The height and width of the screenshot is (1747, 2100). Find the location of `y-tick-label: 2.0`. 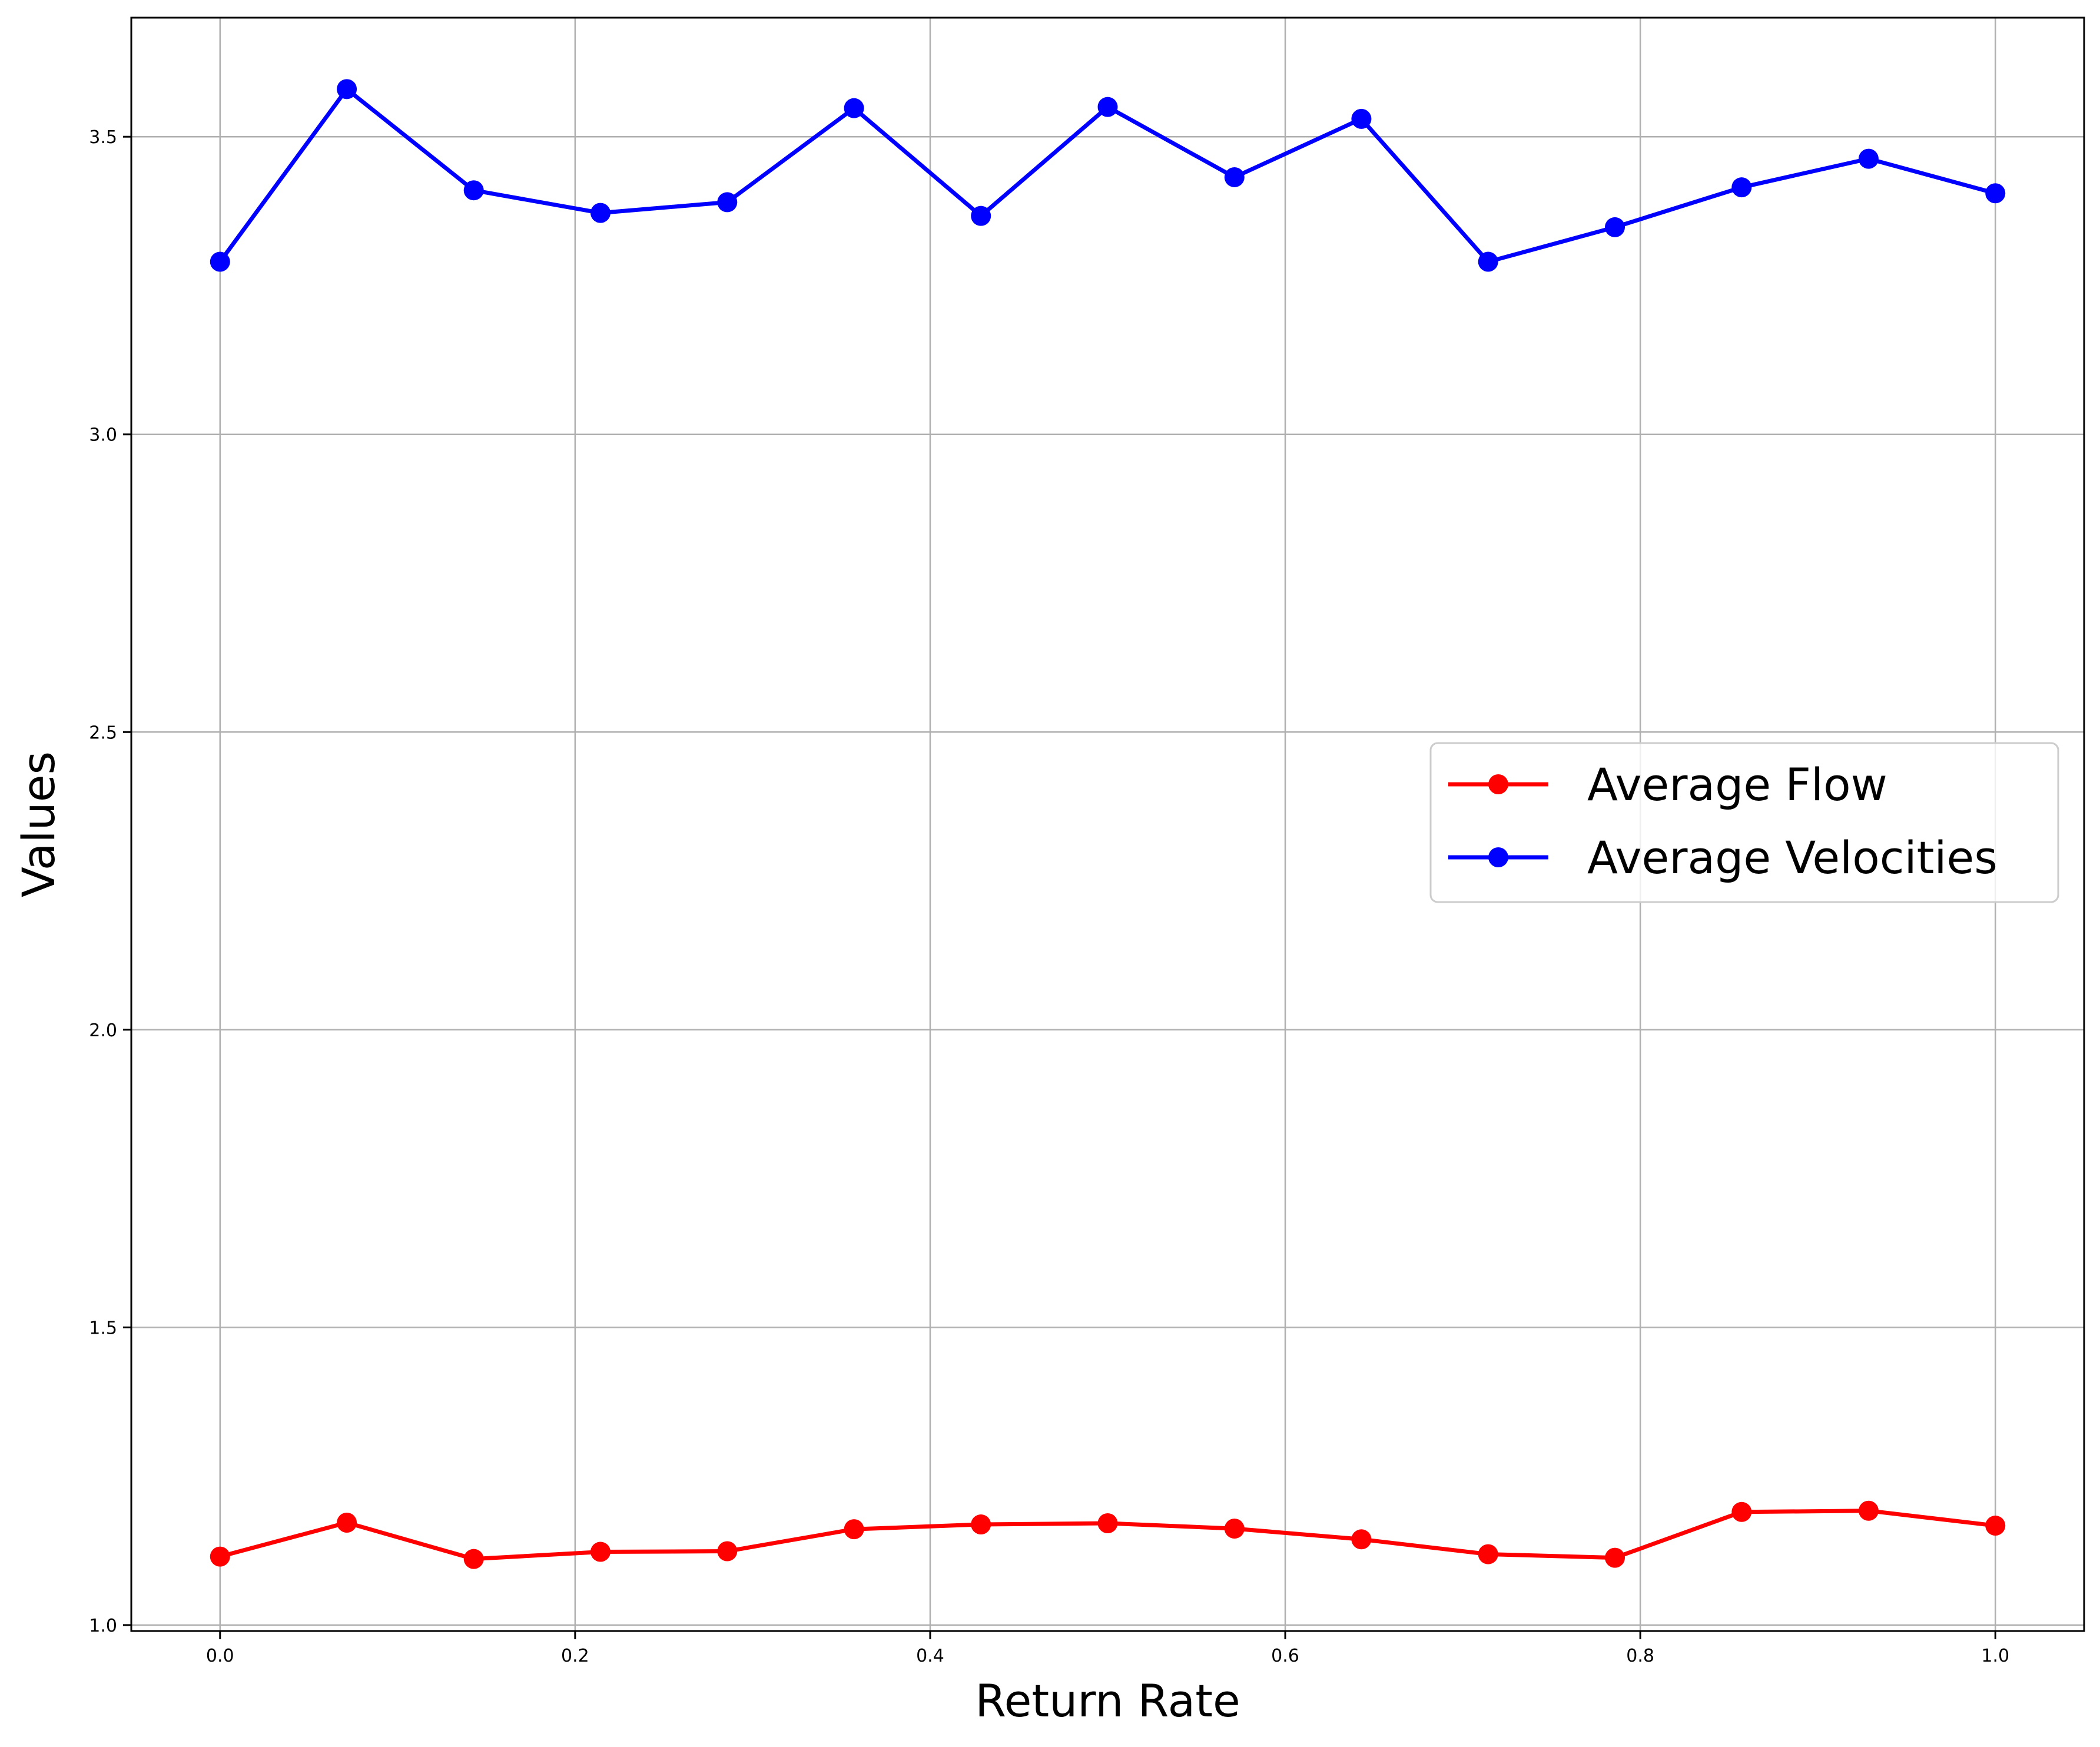

y-tick-label: 2.0 is located at coordinates (103, 1030).